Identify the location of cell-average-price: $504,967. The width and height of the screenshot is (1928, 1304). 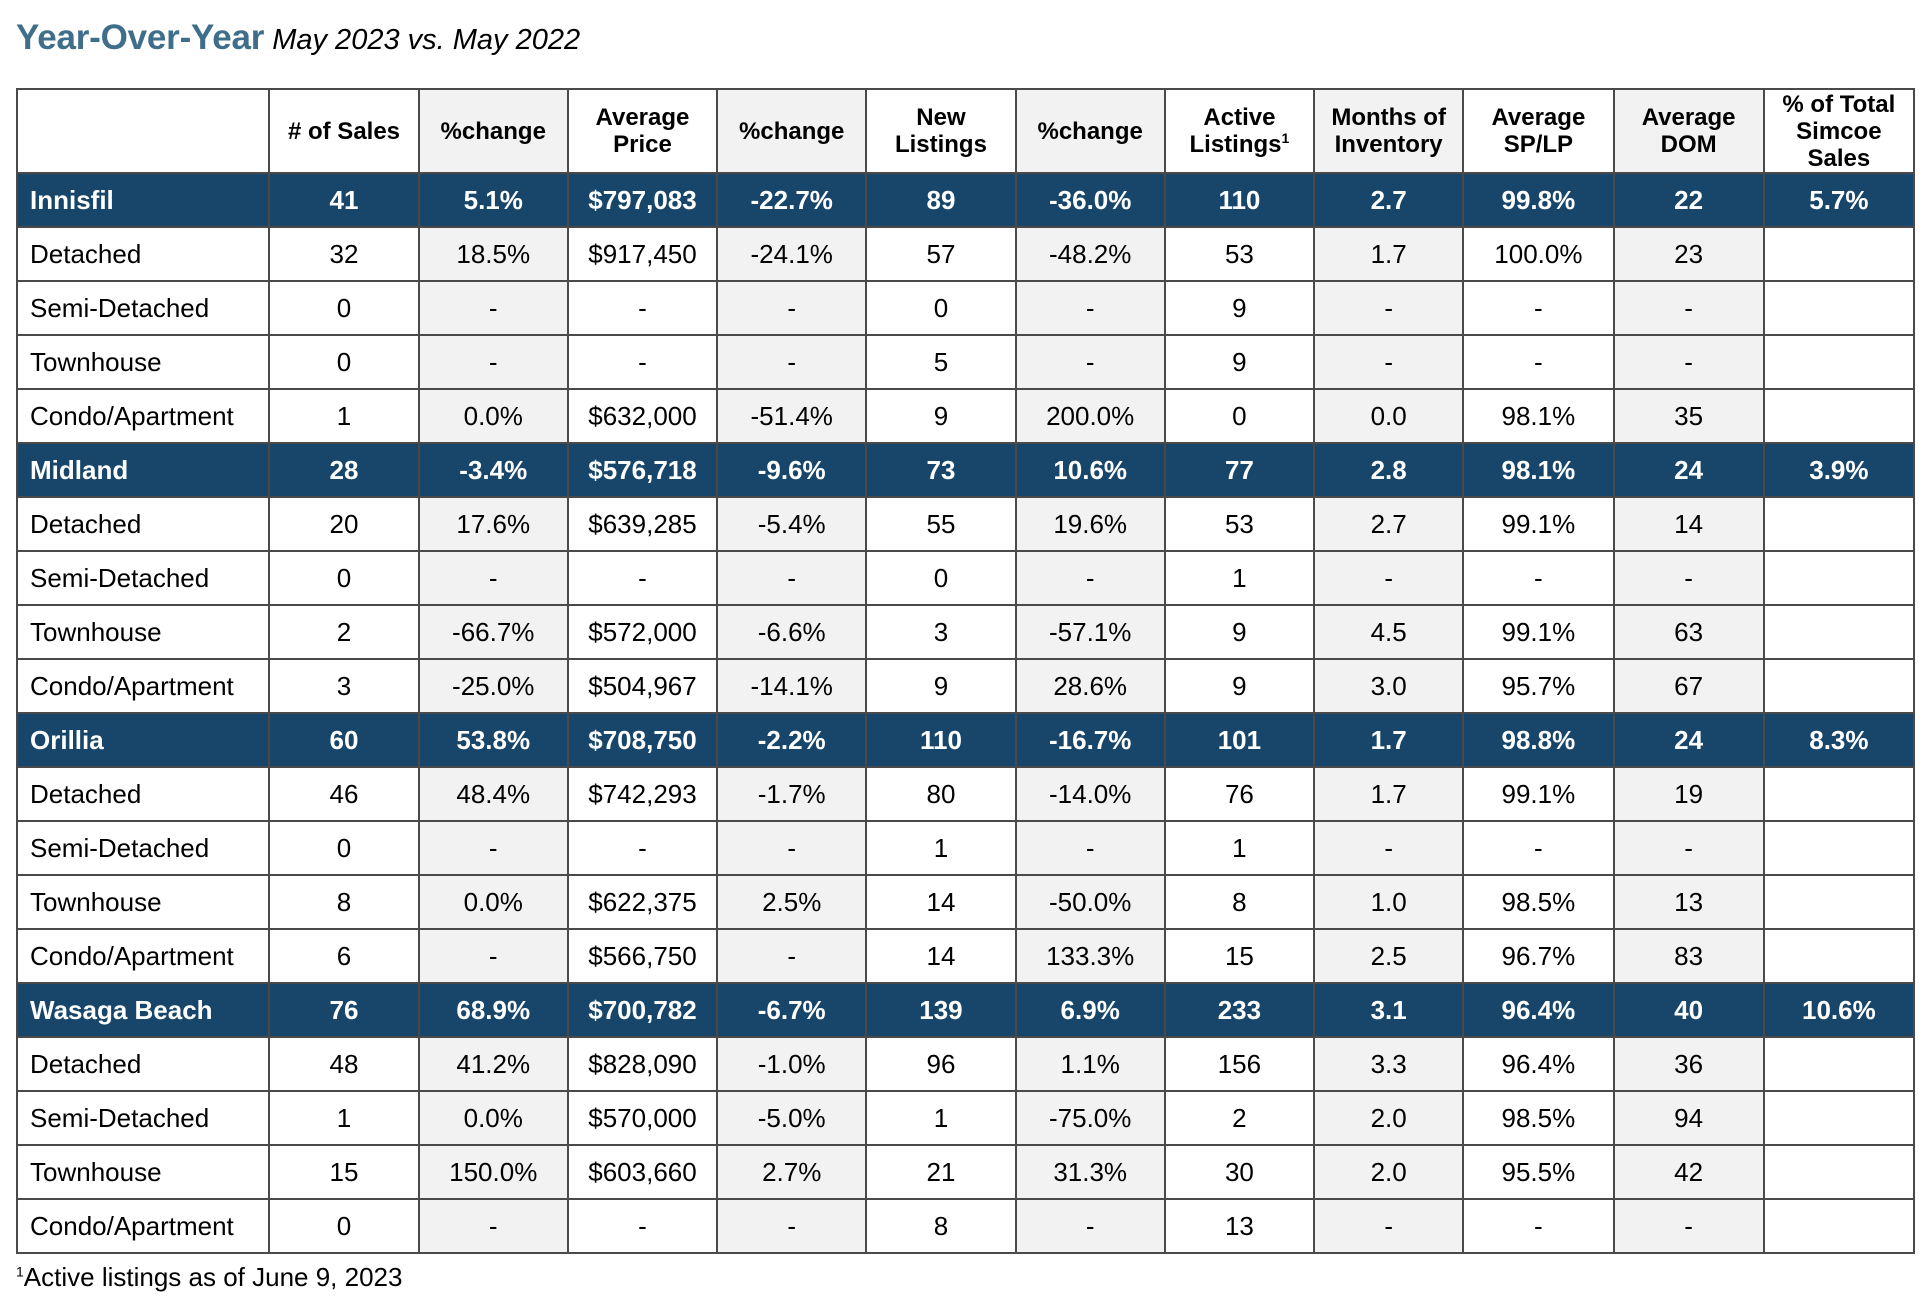
(642, 686).